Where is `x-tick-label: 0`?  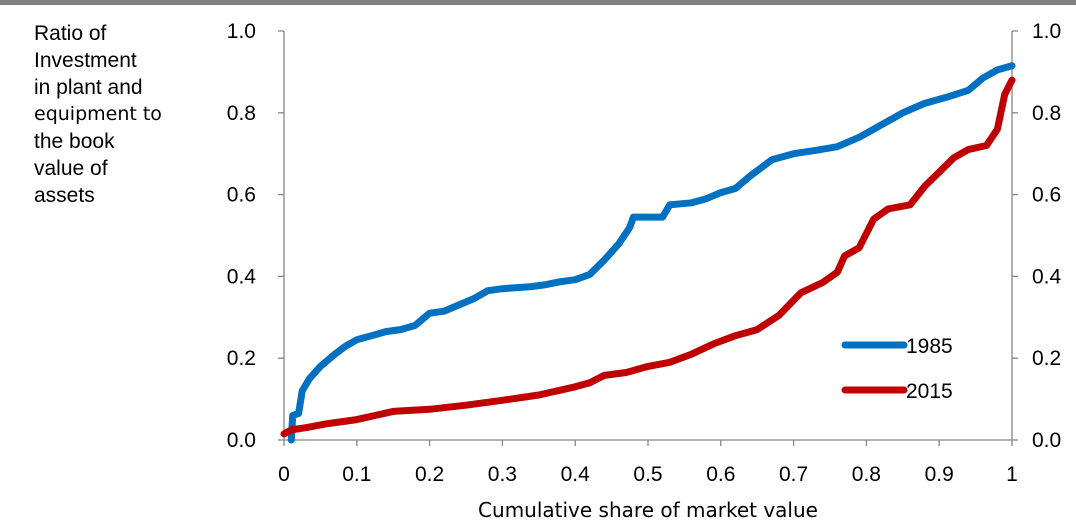 x-tick-label: 0 is located at coordinates (284, 474).